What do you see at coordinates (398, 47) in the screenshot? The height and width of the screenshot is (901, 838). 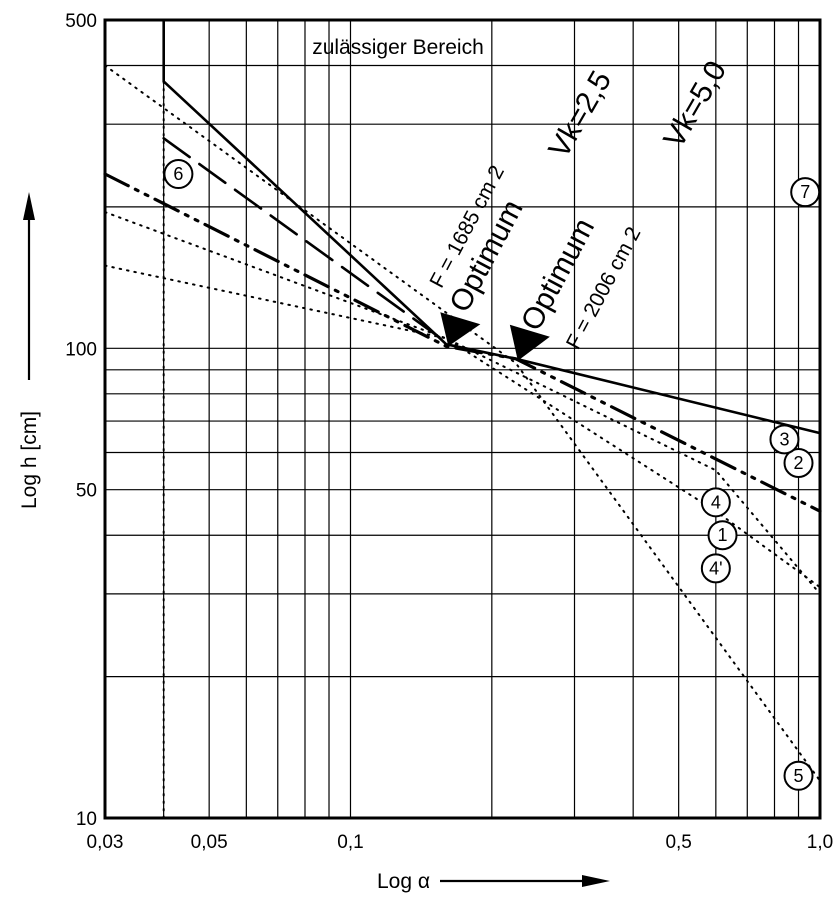 I see `region-label: zulässiger Bereich` at bounding box center [398, 47].